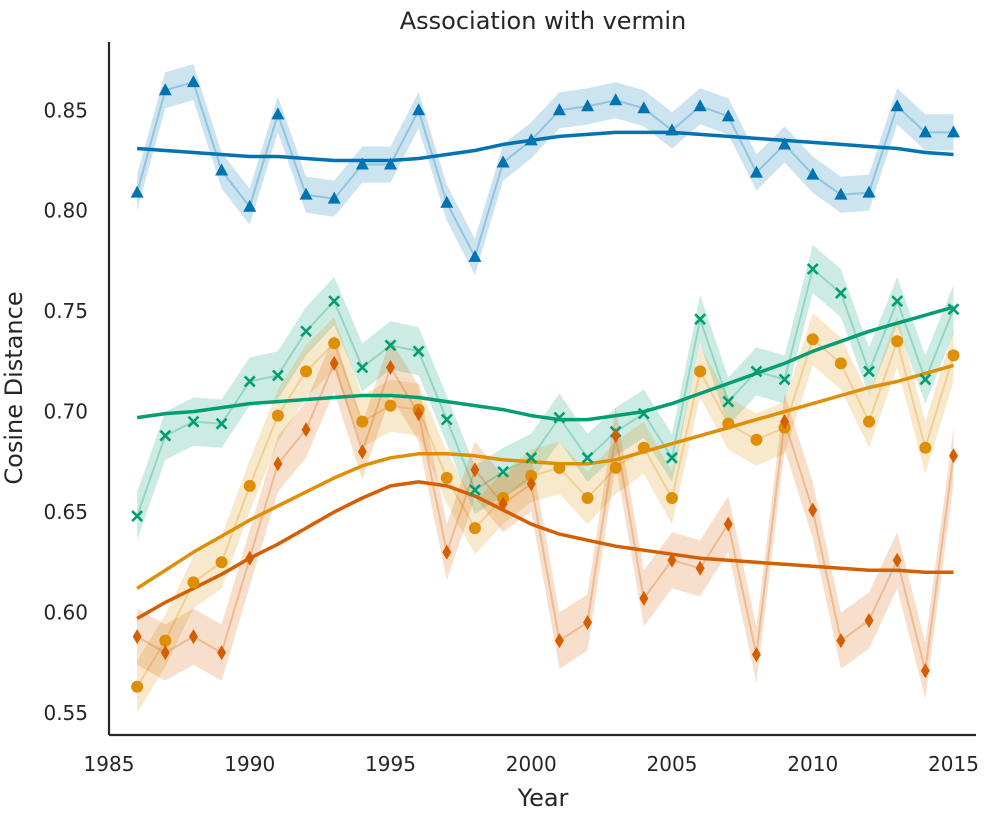  I want to click on y-tick-label: 0.60, so click(65, 612).